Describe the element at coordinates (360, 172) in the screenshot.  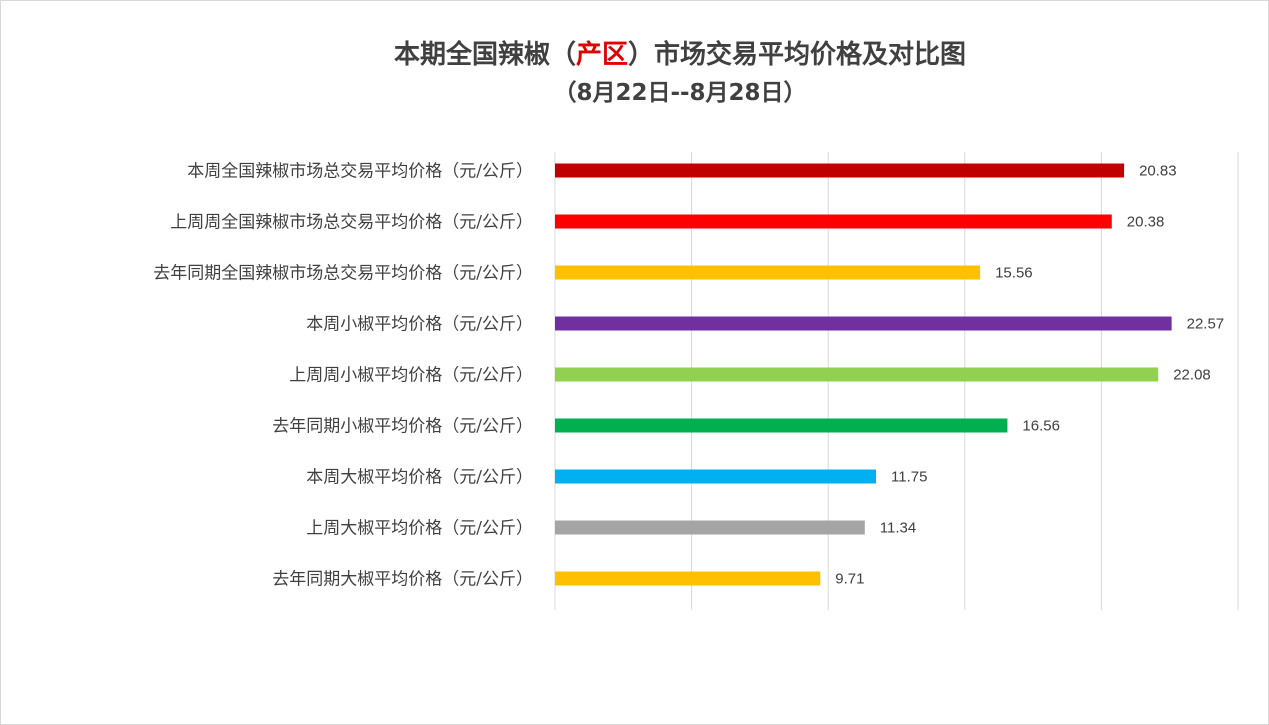
I see `category-label: 本周全国辣椒市场总交易平均价格（元/公斤）` at that location.